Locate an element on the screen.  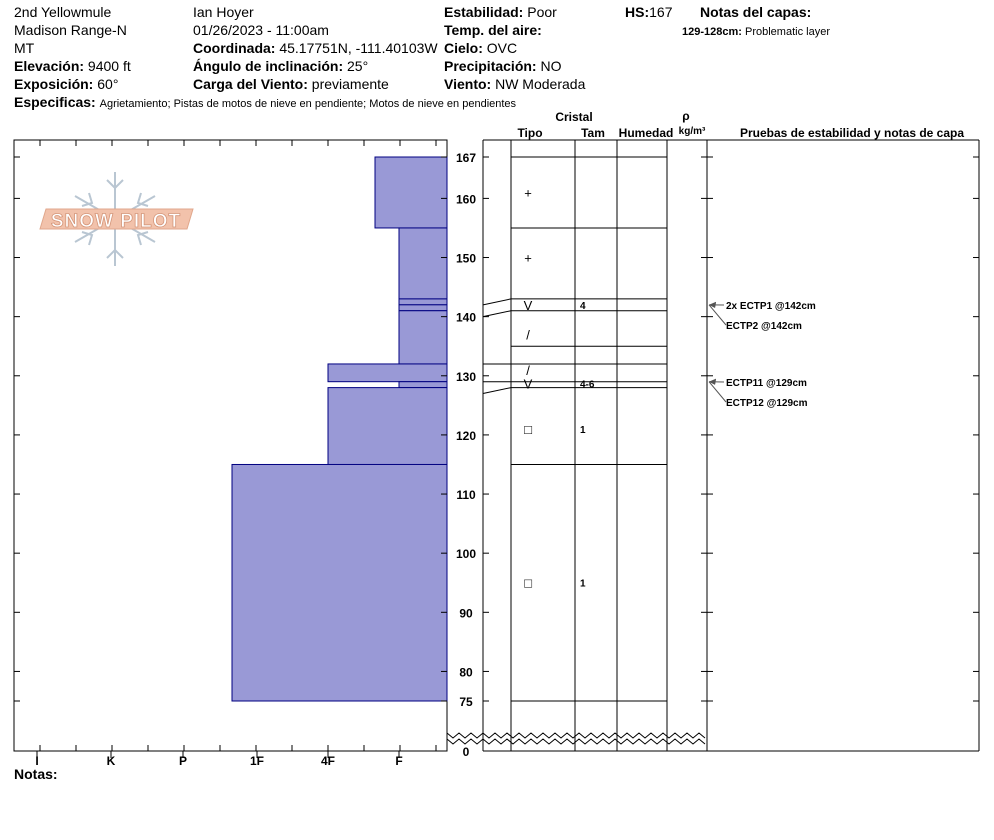
density-unit: kg/m³ is located at coordinates (692, 131).